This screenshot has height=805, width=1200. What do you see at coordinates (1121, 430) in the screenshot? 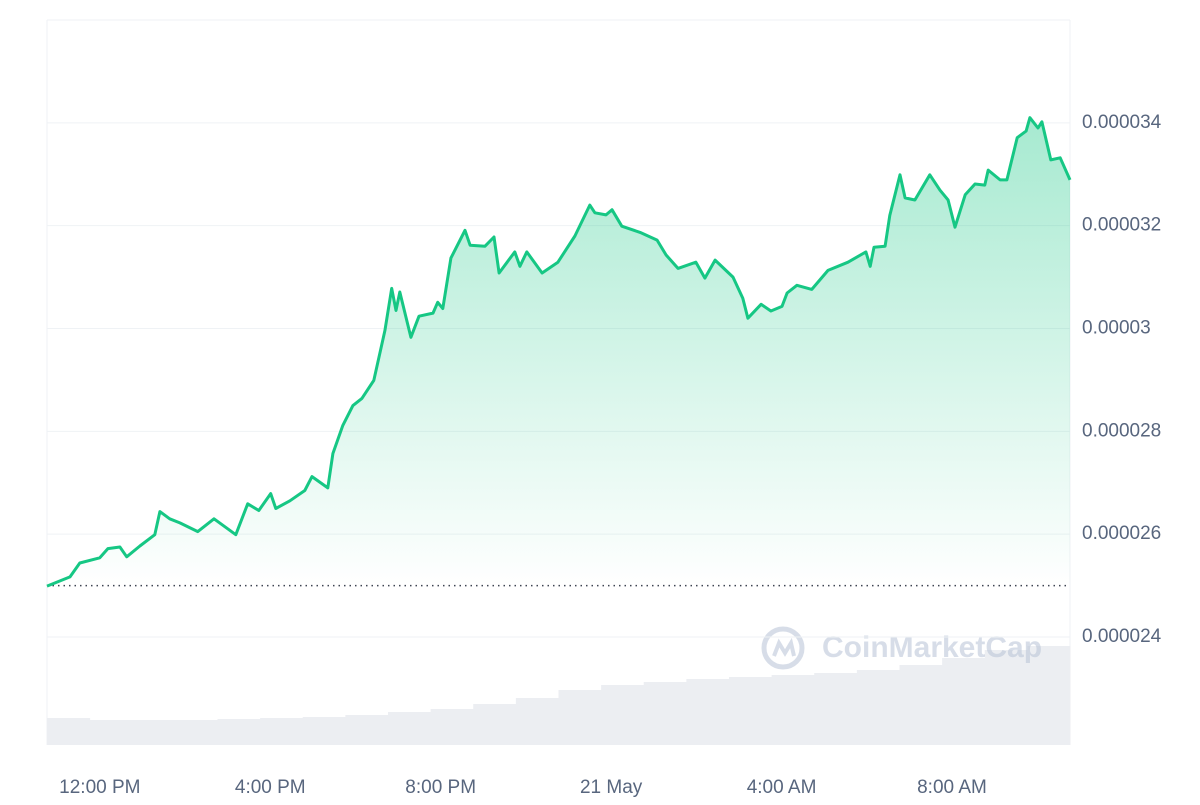
I see `y-tick-label: 0.000028` at bounding box center [1121, 430].